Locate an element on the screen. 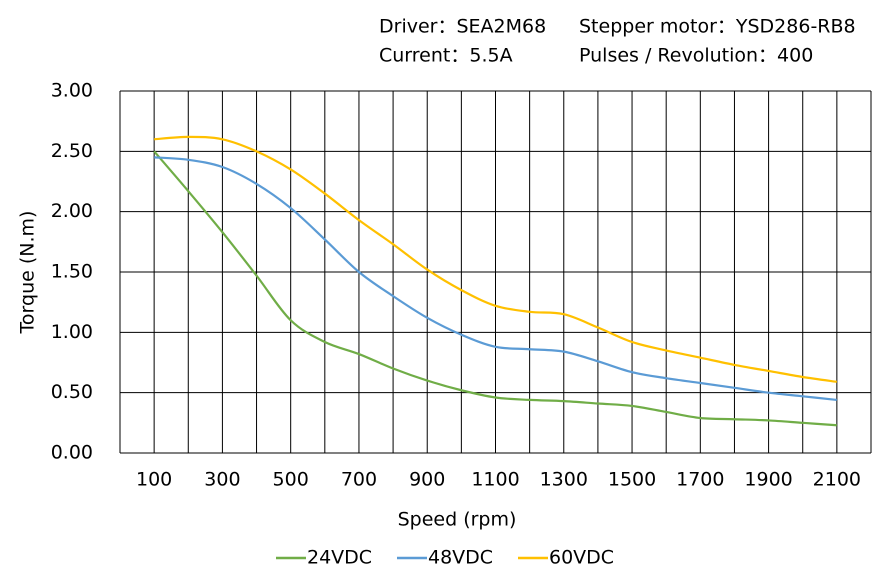 The height and width of the screenshot is (586, 888). y-tick-label: 1.50 is located at coordinates (72, 272).